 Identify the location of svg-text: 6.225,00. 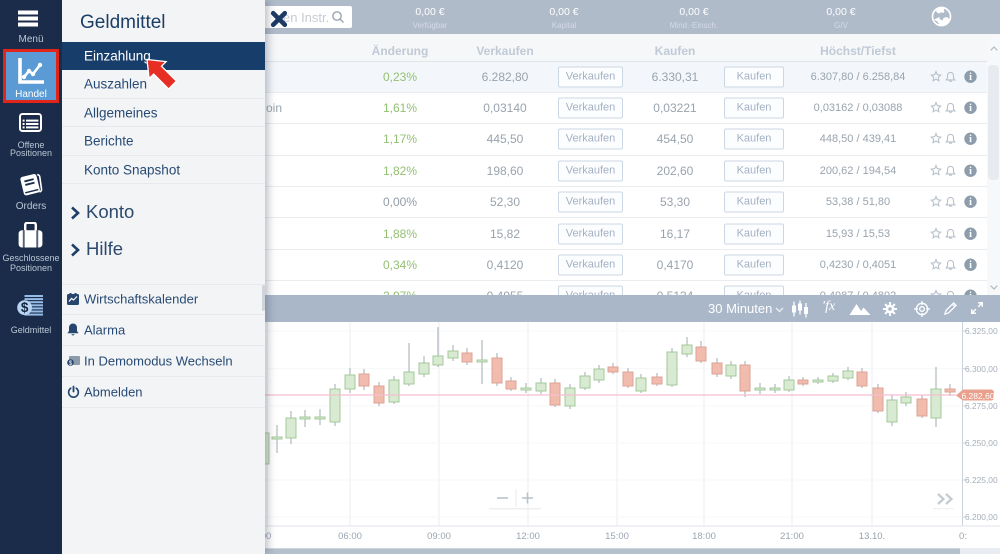
(981, 480).